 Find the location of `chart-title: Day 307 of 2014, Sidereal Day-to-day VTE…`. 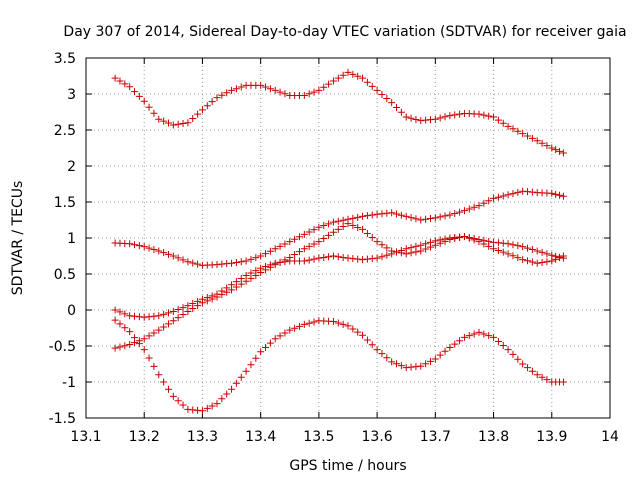

chart-title: Day 307 of 2014, Sidereal Day-to-day VTE… is located at coordinates (344, 32).